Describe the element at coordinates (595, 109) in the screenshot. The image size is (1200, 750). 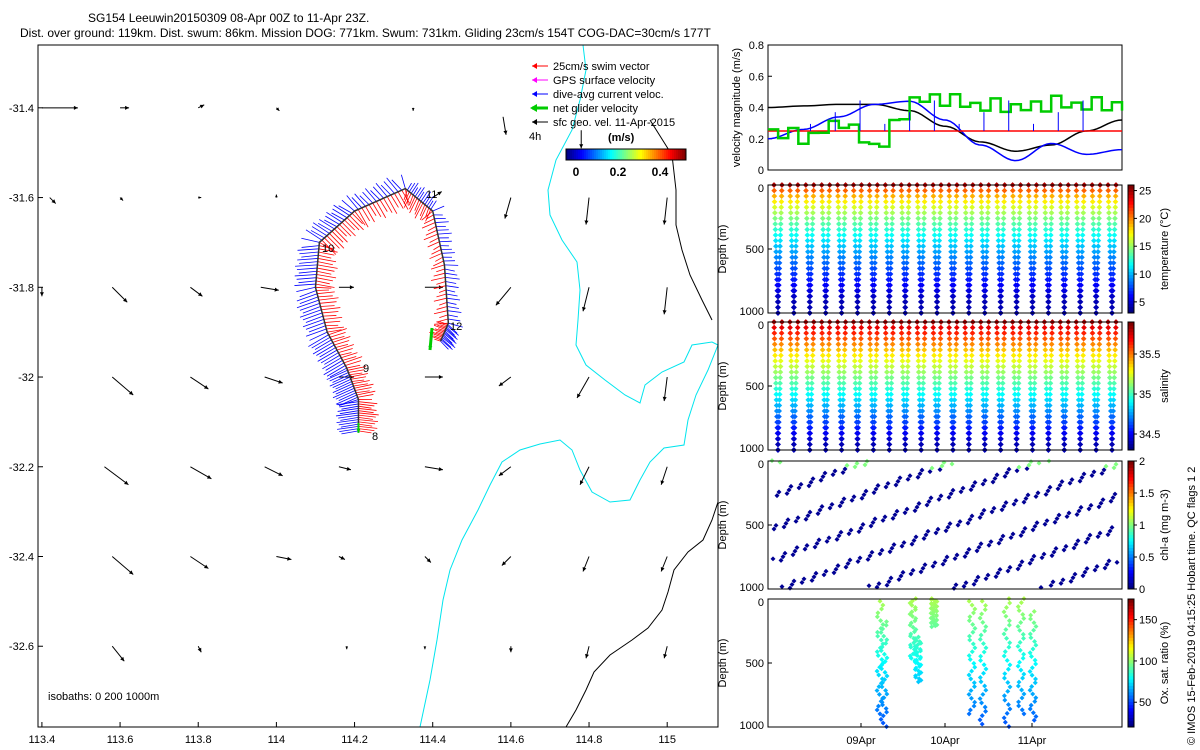
I see `svg-text: net glider velocity` at that location.